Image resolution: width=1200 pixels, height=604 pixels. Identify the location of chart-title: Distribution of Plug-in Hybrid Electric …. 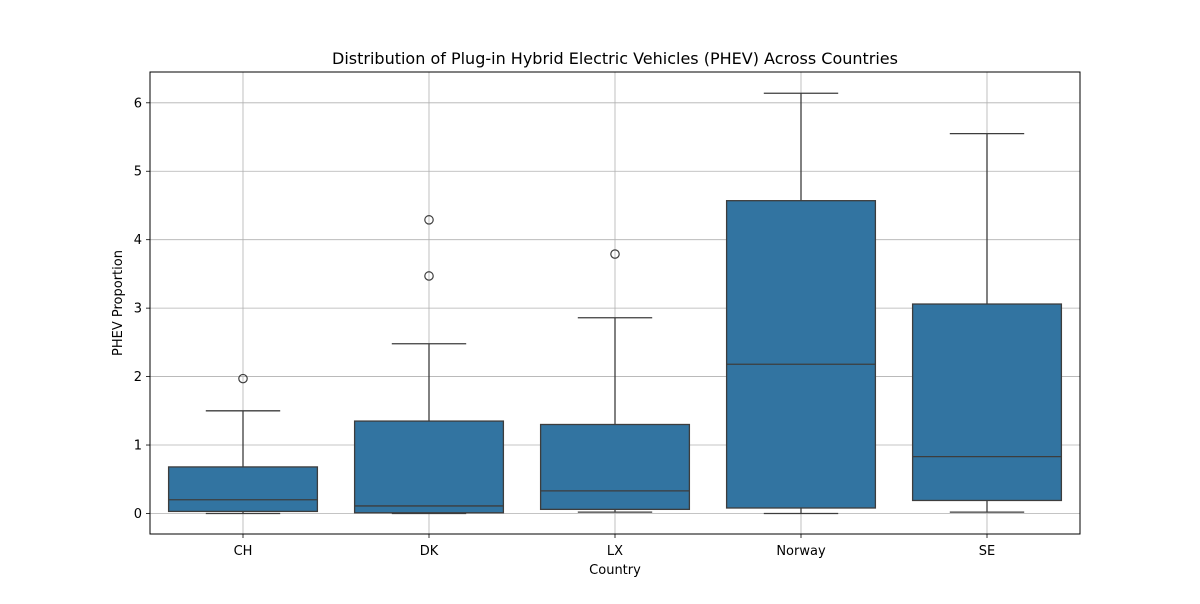
(615, 58).